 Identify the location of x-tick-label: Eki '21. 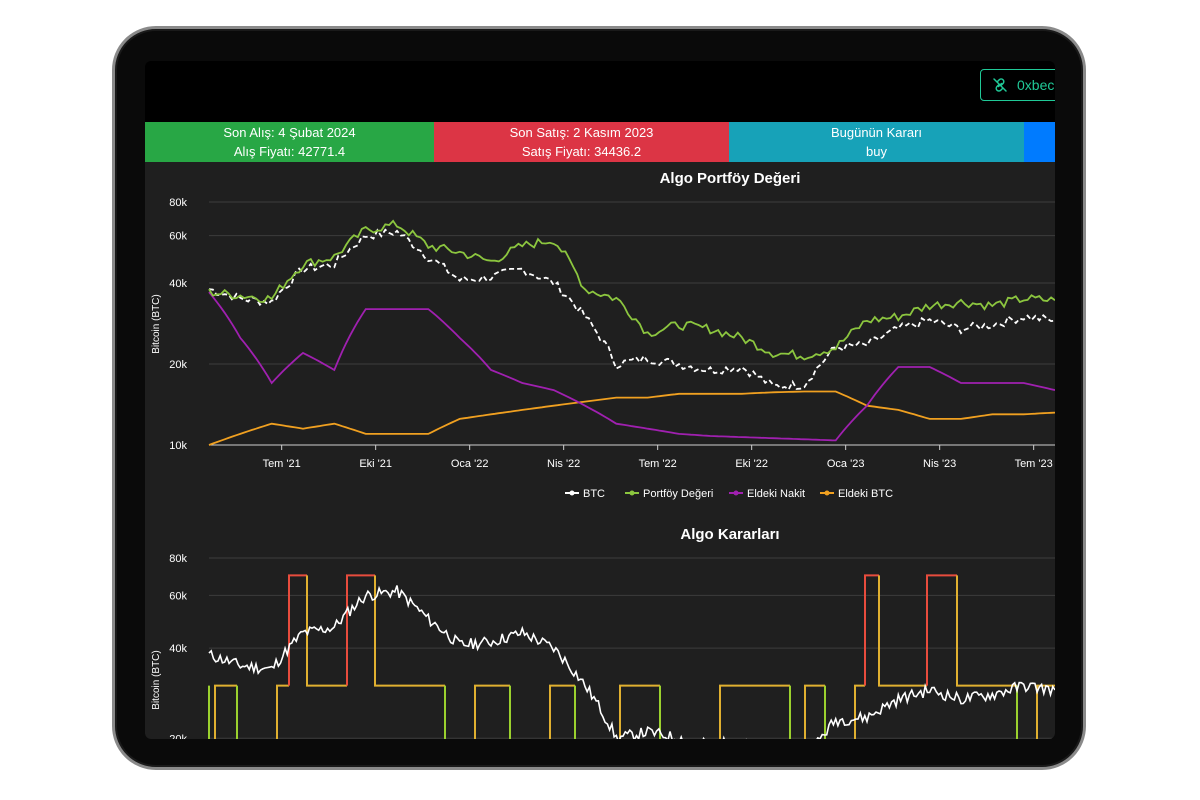
(375, 464).